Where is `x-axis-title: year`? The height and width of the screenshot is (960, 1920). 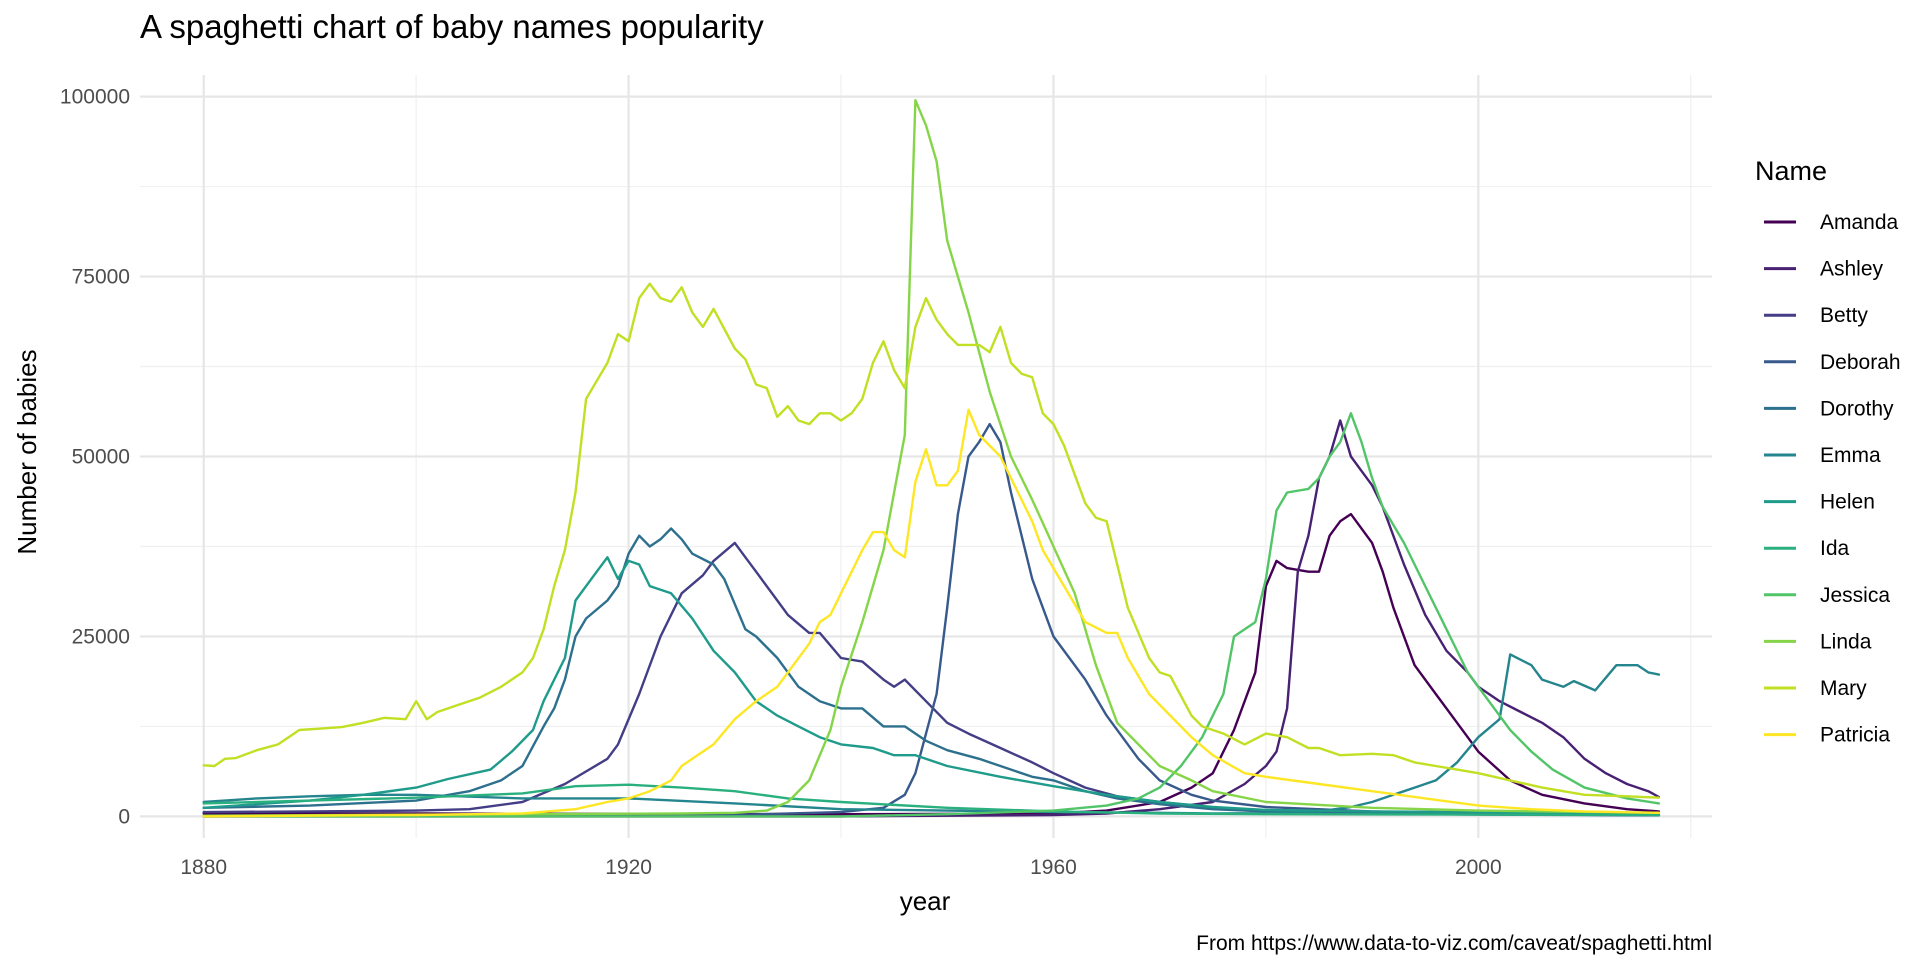
x-axis-title: year is located at coordinates (925, 901).